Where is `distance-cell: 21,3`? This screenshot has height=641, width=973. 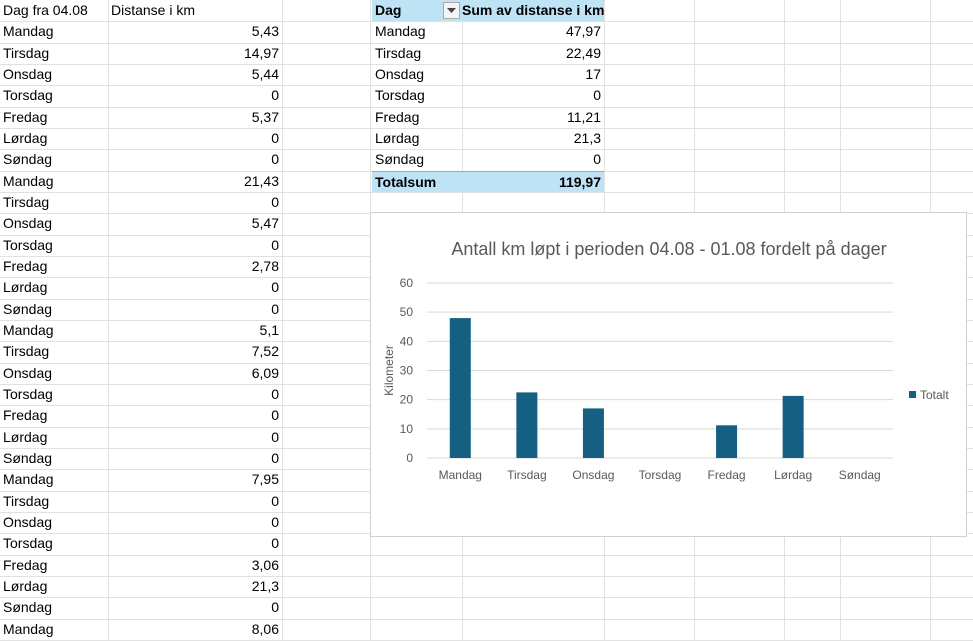
distance-cell: 21,3 is located at coordinates (265, 586).